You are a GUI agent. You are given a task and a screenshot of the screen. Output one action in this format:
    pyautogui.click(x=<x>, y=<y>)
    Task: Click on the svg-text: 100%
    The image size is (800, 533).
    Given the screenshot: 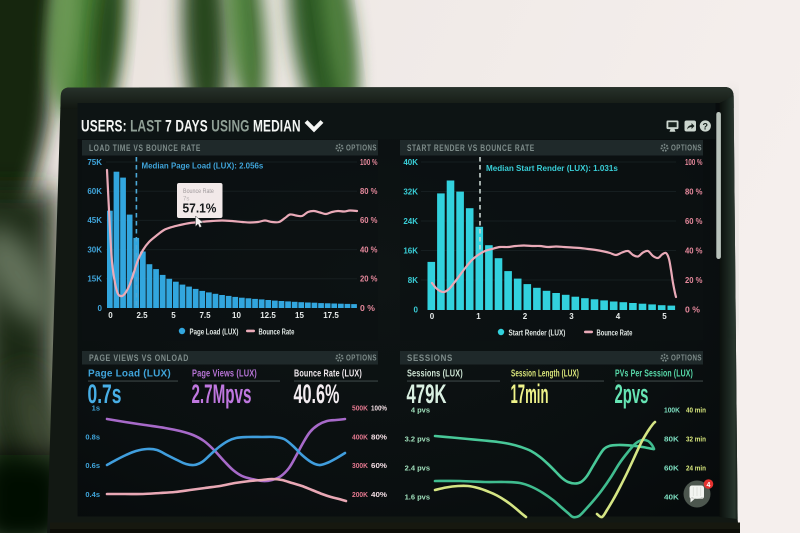 What is the action you would take?
    pyautogui.click(x=379, y=409)
    